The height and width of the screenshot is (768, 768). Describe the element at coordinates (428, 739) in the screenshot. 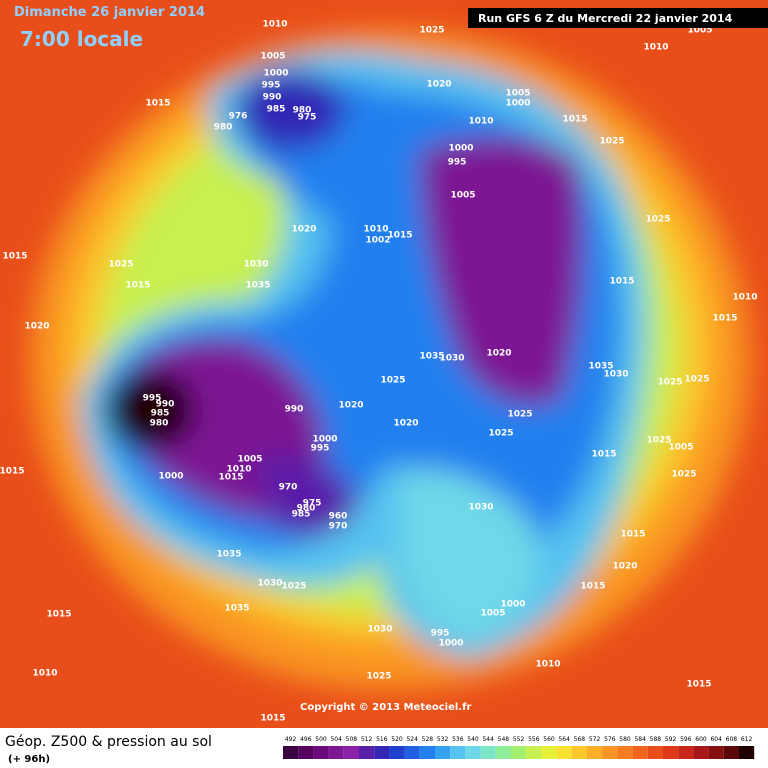

I see `scale-label: 528` at that location.